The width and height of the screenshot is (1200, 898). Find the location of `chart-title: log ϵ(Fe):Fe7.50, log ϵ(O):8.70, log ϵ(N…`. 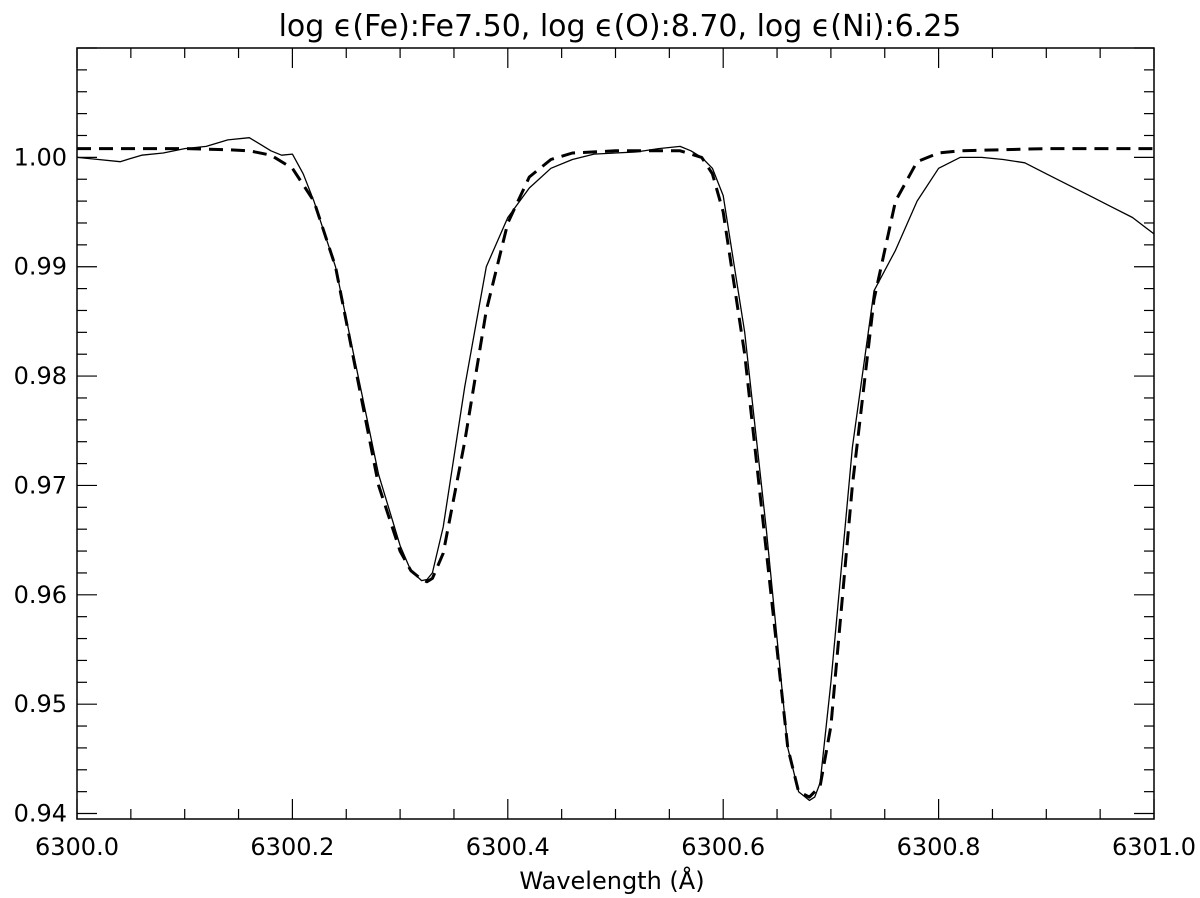

chart-title: log ϵ(Fe):Fe7.50, log ϵ(O):8.70, log ϵ(N… is located at coordinates (620, 26).